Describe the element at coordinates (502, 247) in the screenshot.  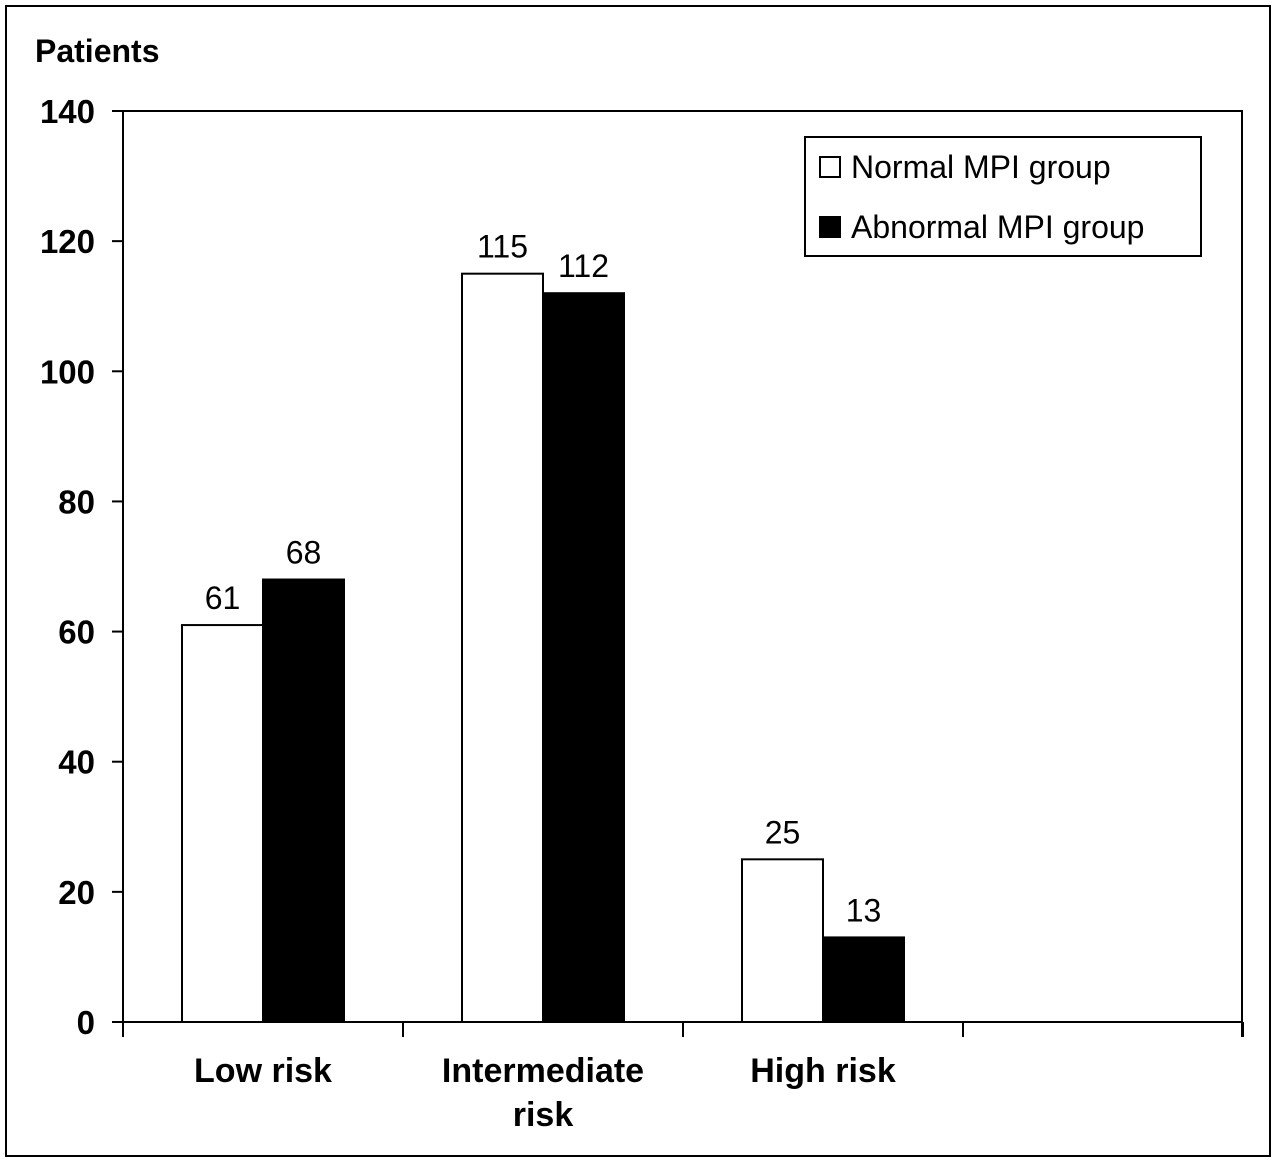
I see `data-label: 115` at that location.